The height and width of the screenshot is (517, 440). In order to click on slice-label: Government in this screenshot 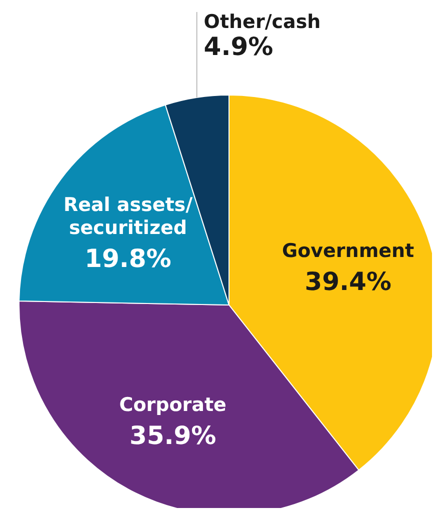, I will do `click(348, 251)`.